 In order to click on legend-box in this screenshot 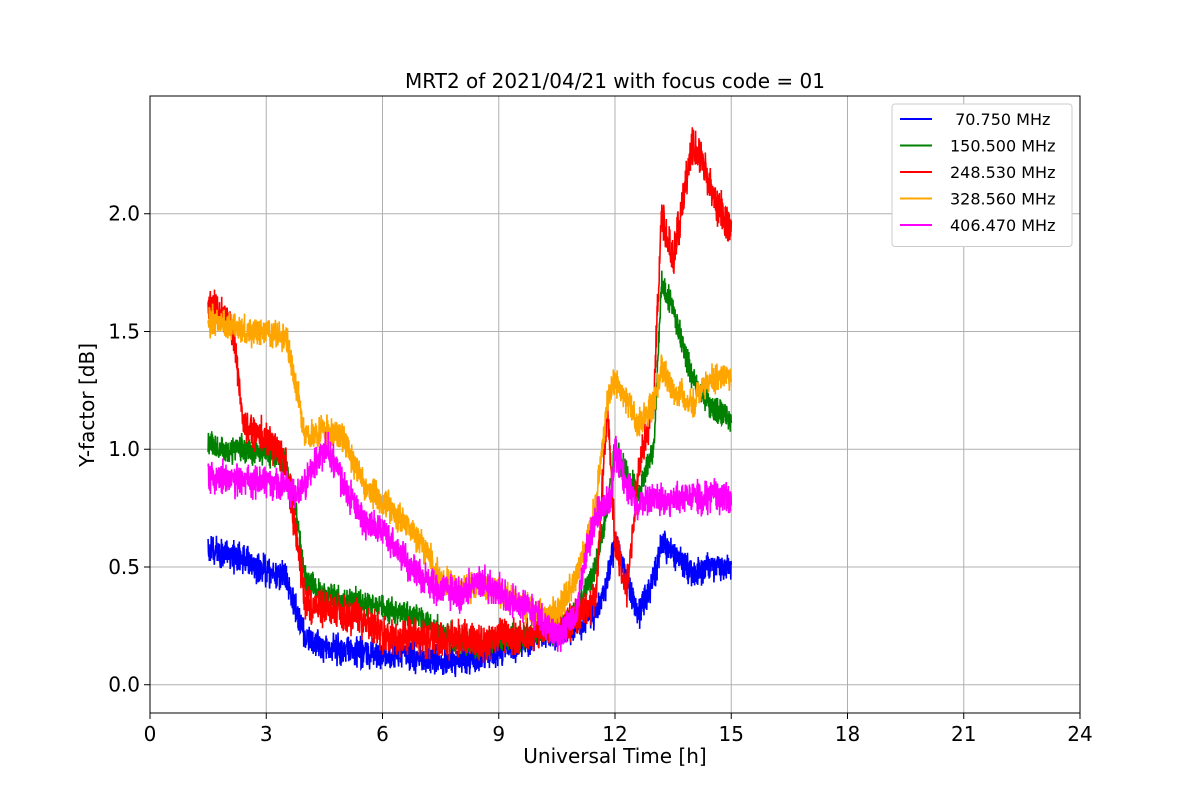, I will do `click(982, 175)`.